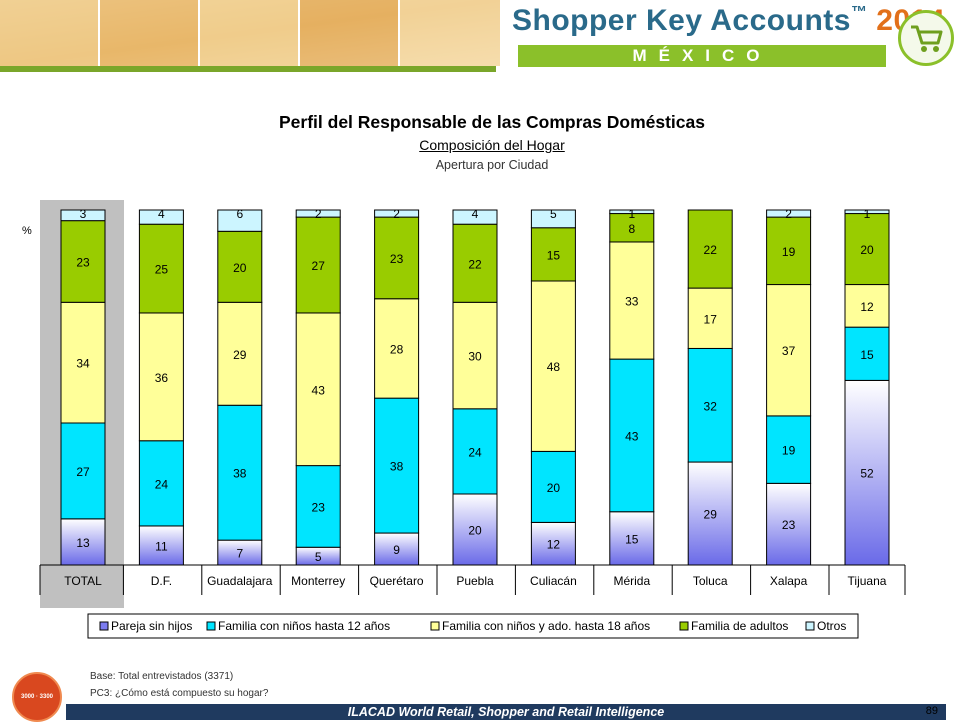 The width and height of the screenshot is (960, 722). I want to click on data-label: 25, so click(162, 270).